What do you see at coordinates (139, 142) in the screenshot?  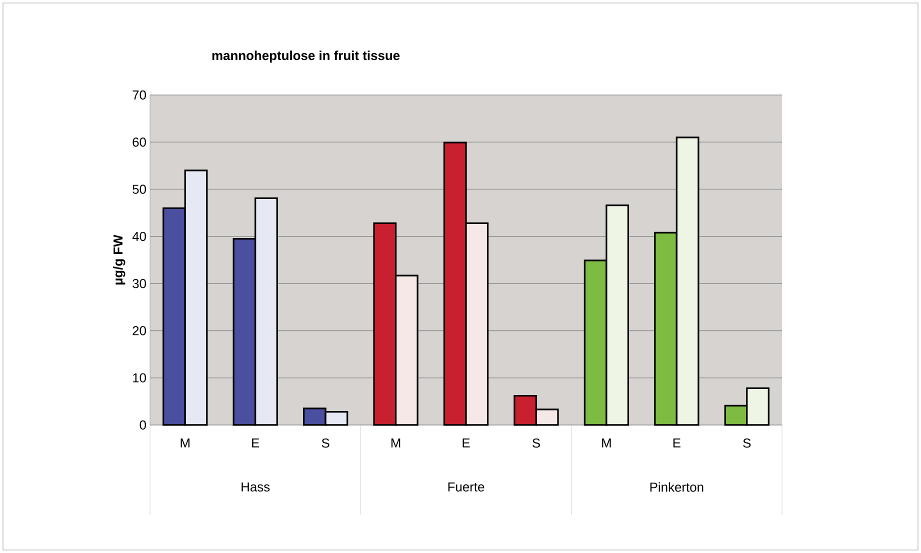 I see `y-tick-label: 60` at bounding box center [139, 142].